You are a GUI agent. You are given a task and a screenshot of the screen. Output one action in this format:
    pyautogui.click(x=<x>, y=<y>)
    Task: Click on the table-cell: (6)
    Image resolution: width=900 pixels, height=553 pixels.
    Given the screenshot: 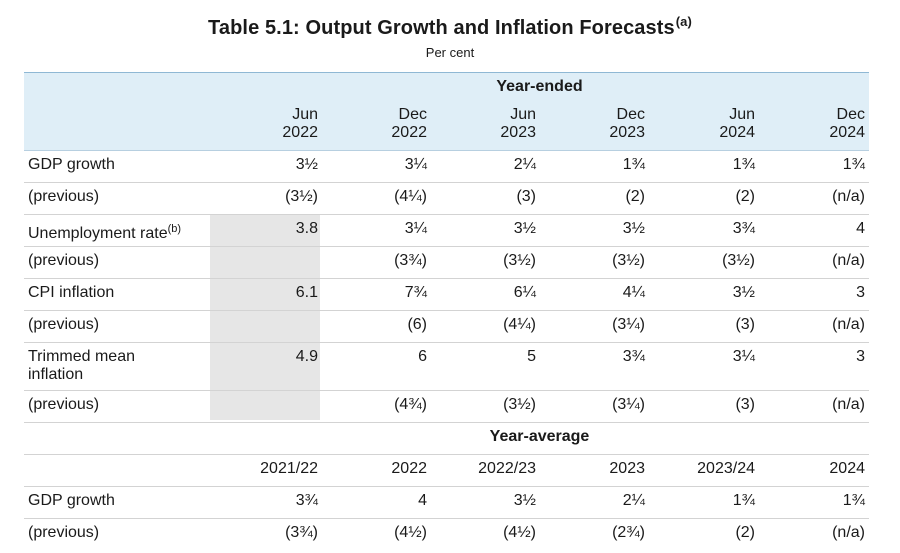 What is the action you would take?
    pyautogui.click(x=417, y=324)
    